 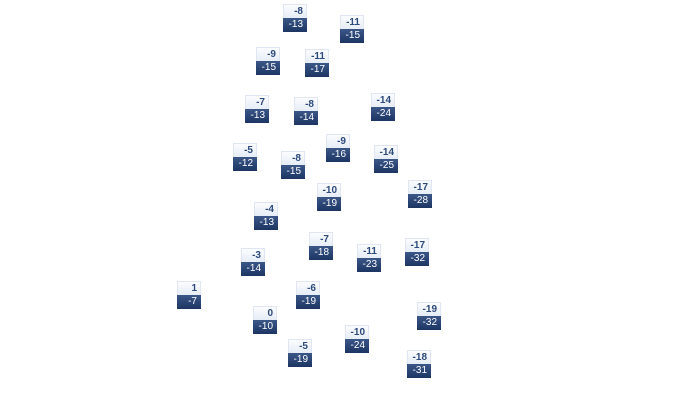 I want to click on high-temperature: -18, so click(x=419, y=357).